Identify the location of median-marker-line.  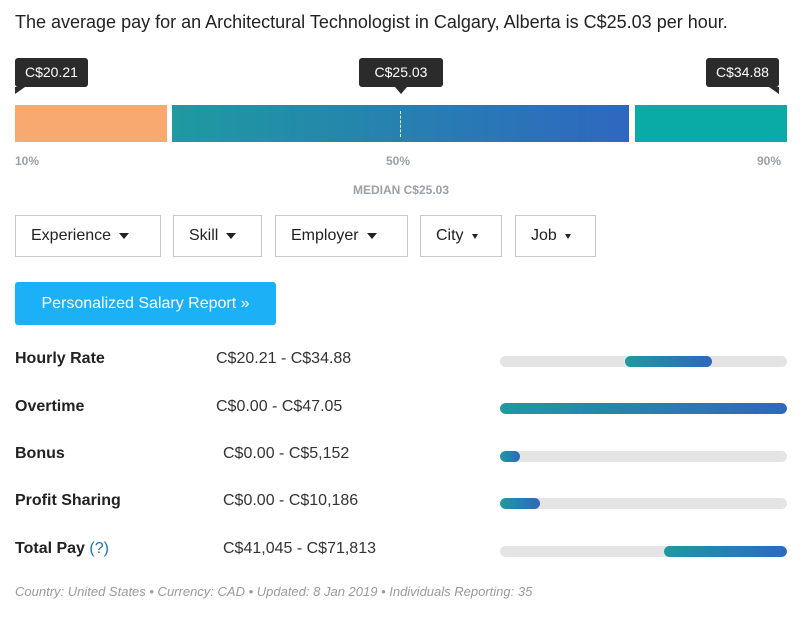
(400, 124).